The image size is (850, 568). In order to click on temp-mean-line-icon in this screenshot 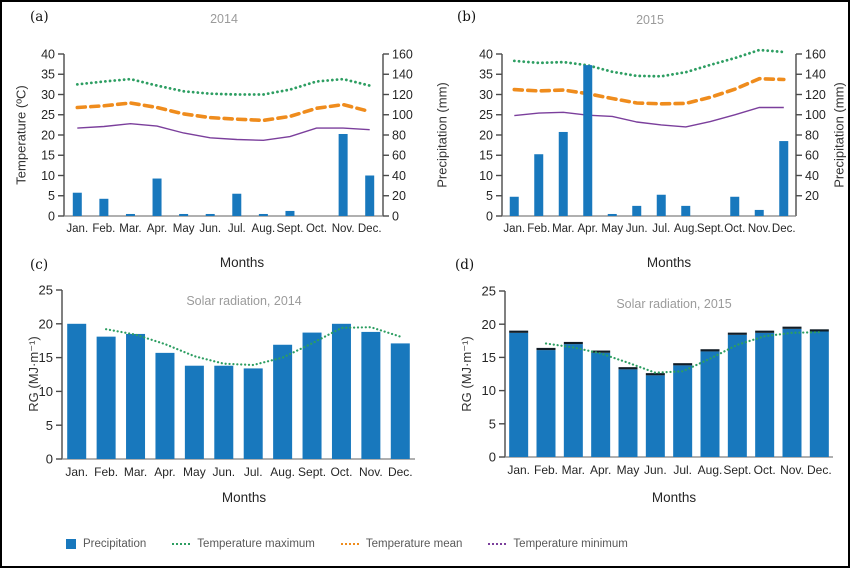, I will do `click(349, 544)`.